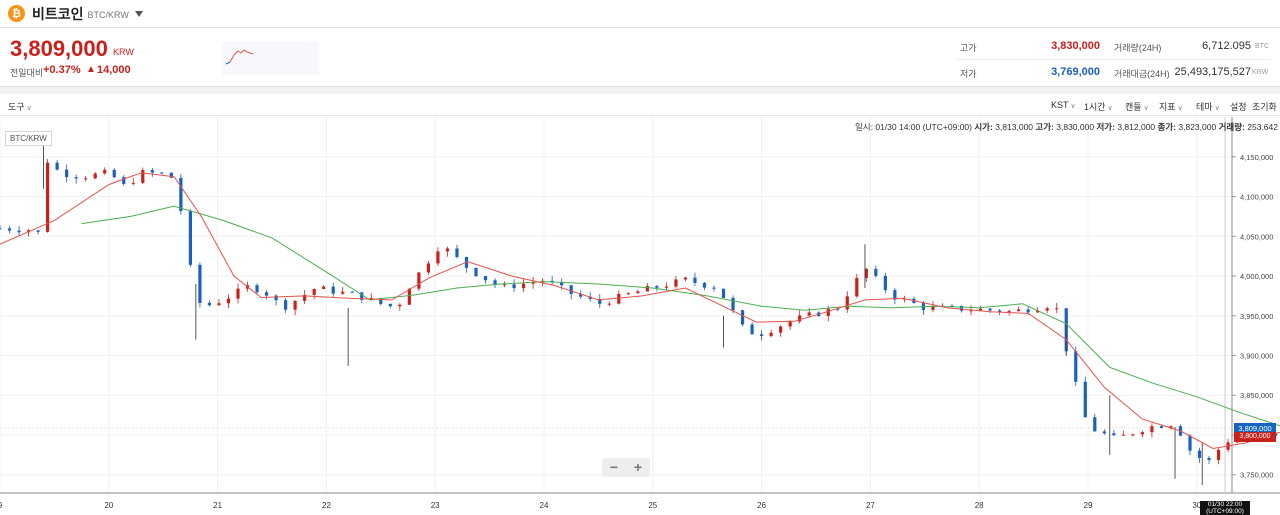 The width and height of the screenshot is (1280, 515). What do you see at coordinates (983, 127) in the screenshot?
I see `ohlc-open-label: 시가:` at bounding box center [983, 127].